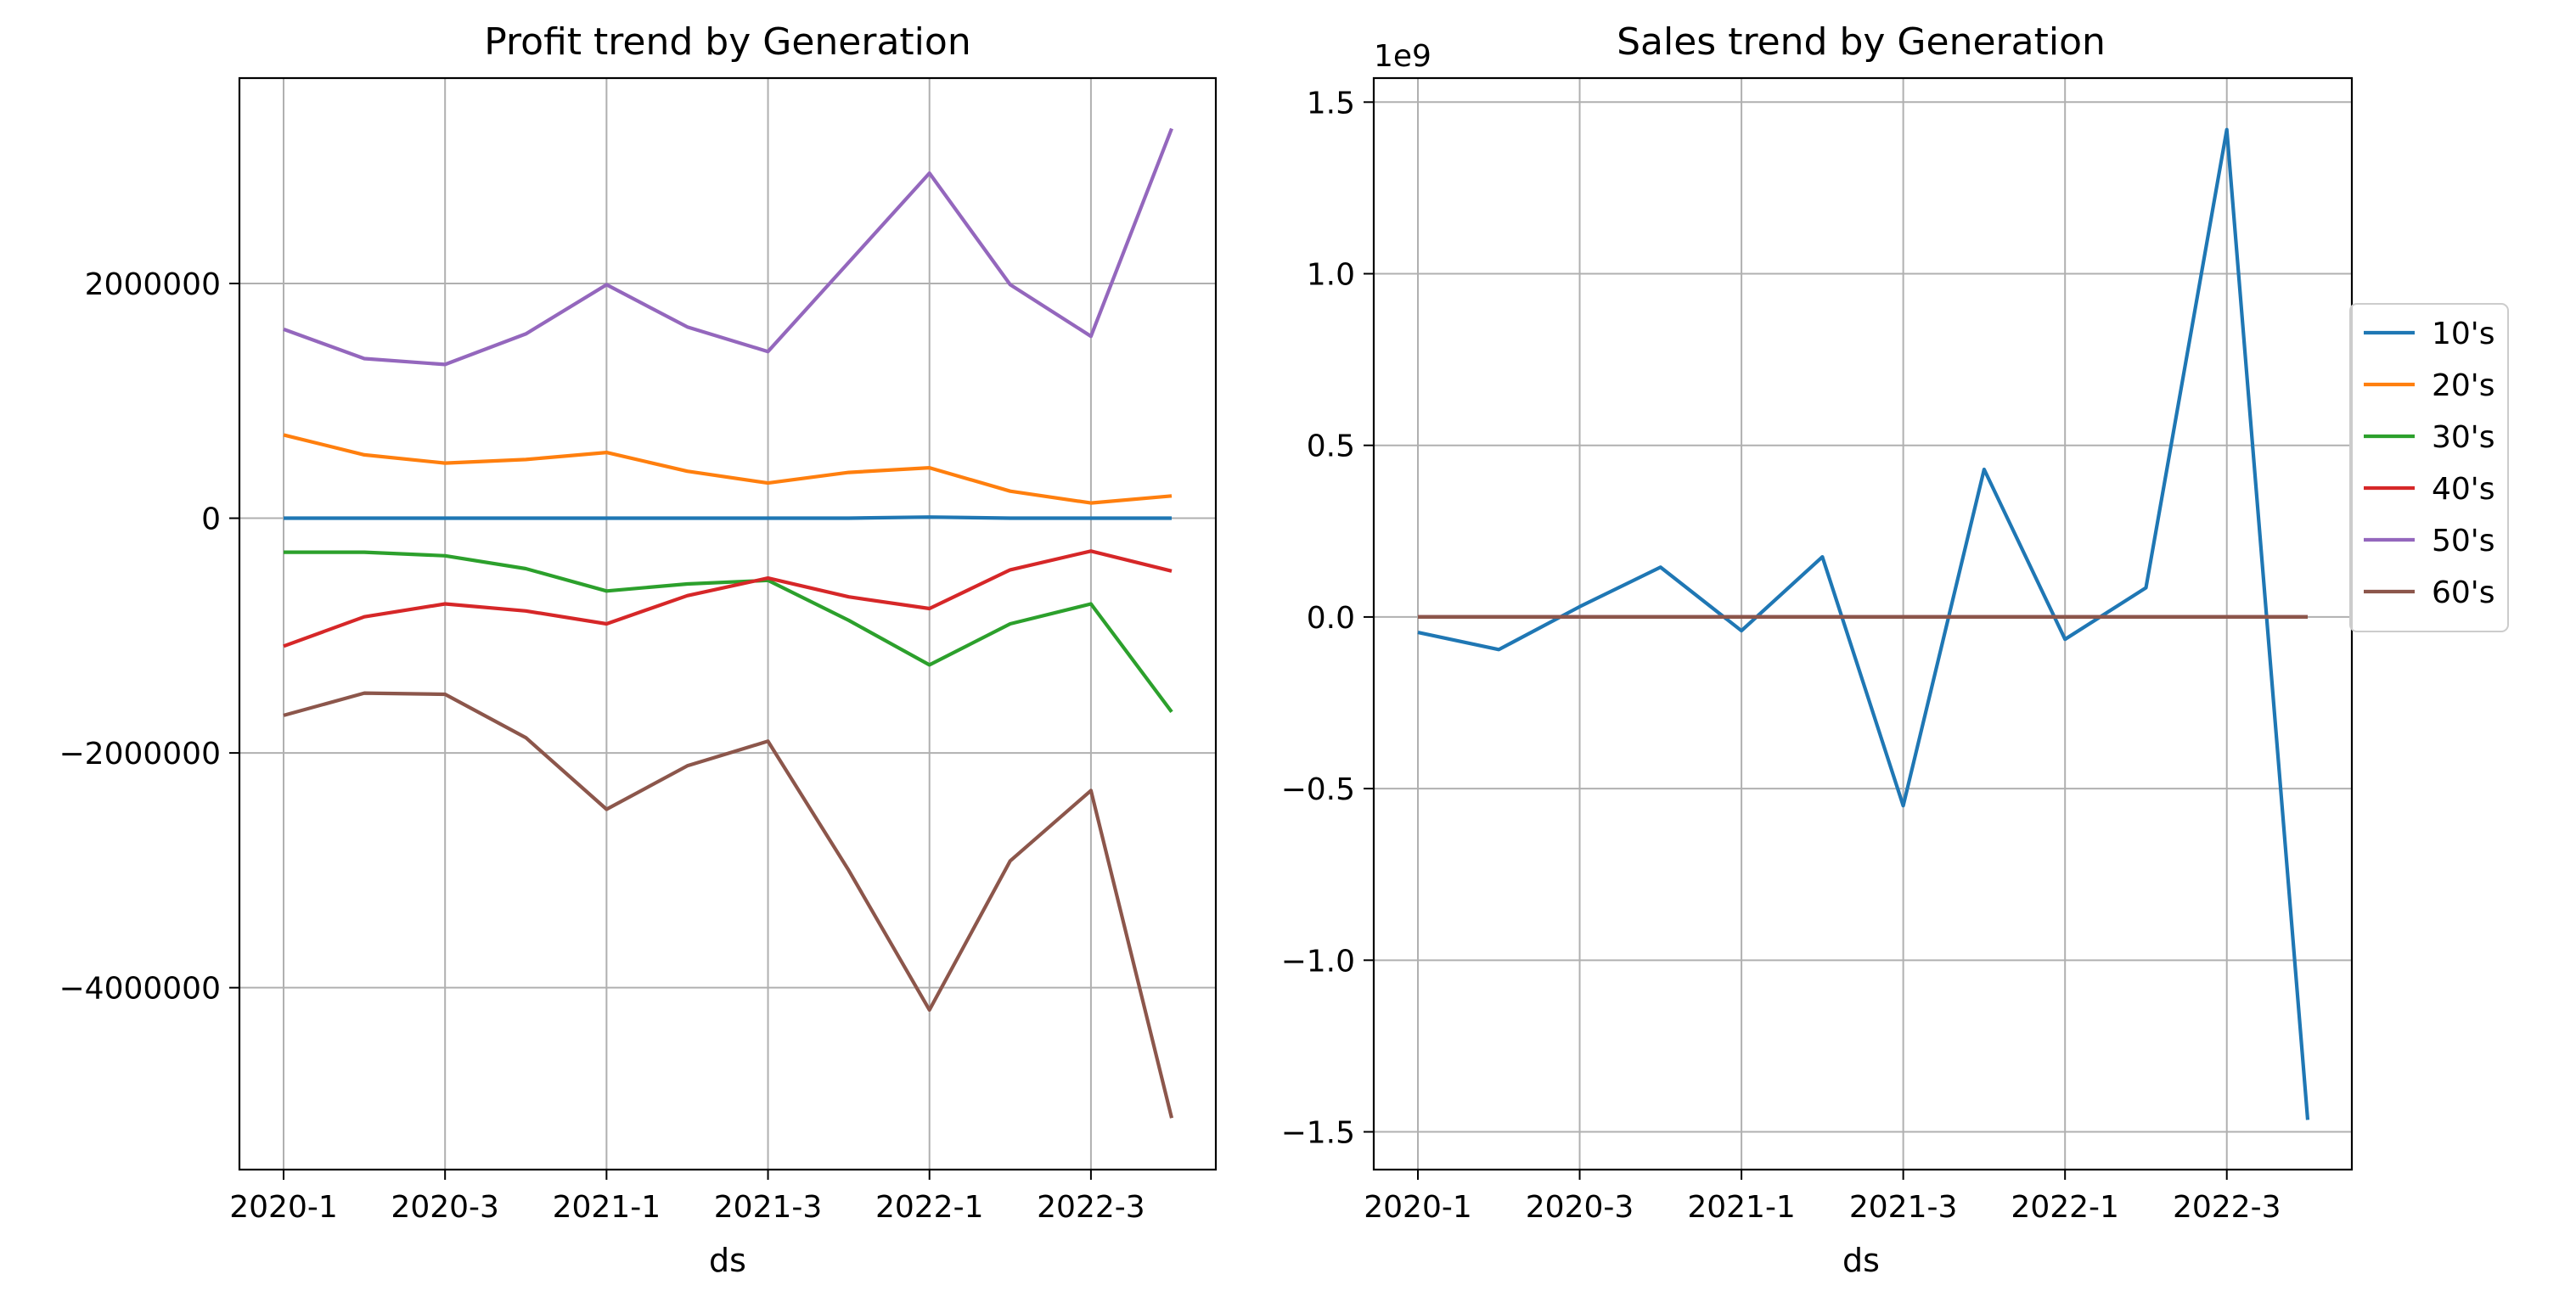 Image resolution: width=2576 pixels, height=1302 pixels. Describe the element at coordinates (140, 989) in the screenshot. I see `profit-ytick-label: −4000000` at that location.